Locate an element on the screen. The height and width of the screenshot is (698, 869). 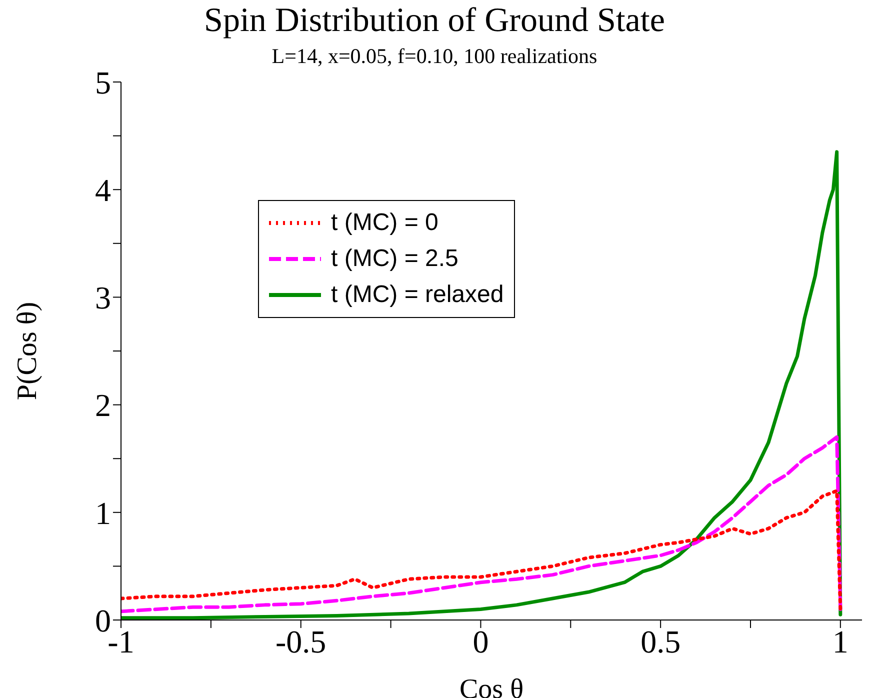
x-tick-label: 0.5 is located at coordinates (660, 642).